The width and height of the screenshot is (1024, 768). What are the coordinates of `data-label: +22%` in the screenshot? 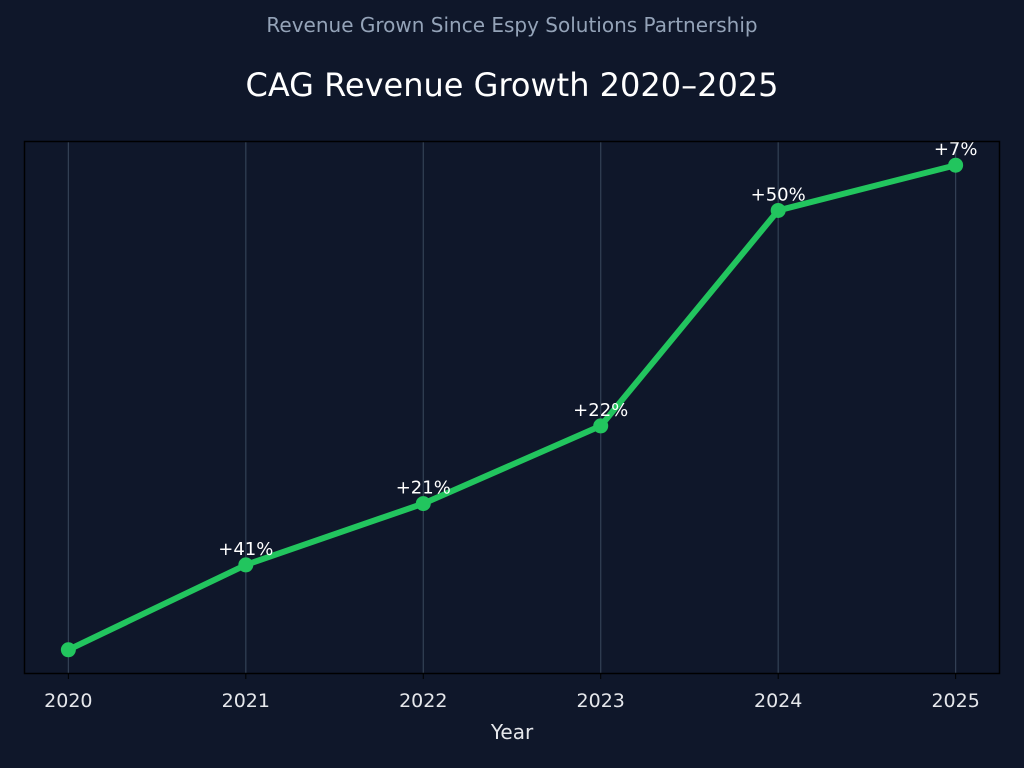 It's located at (600, 410).